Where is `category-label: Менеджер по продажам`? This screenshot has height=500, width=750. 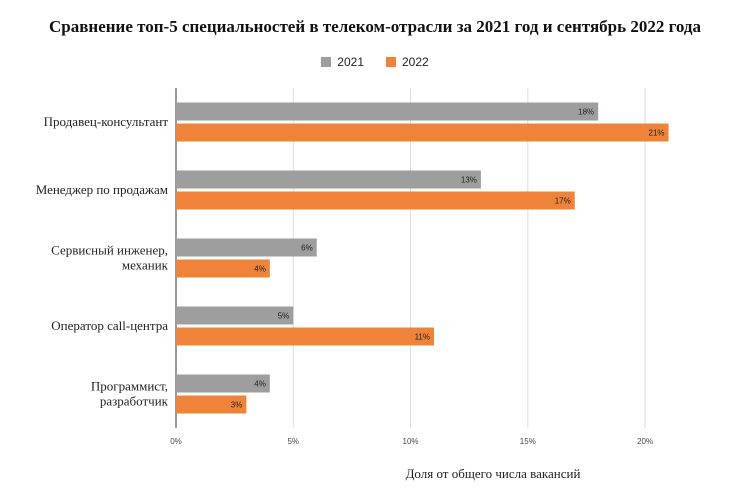 category-label: Менеджер по продажам is located at coordinates (102, 189).